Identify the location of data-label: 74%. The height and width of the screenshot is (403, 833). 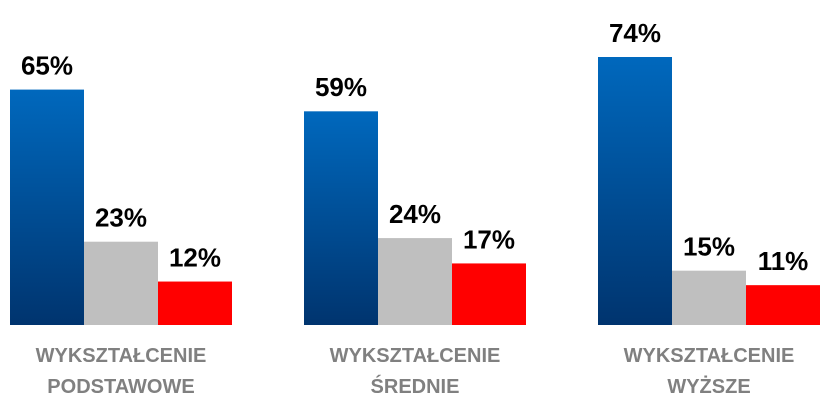
(635, 33).